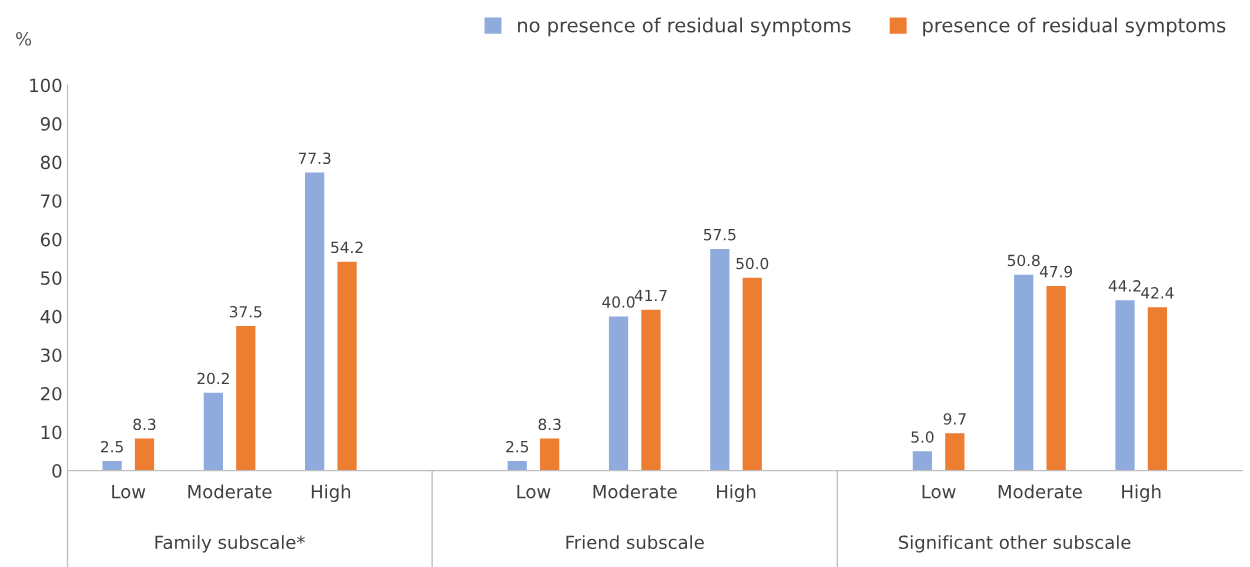 The height and width of the screenshot is (567, 1250). Describe the element at coordinates (347, 247) in the screenshot. I see `data-label: 54.2` at that location.